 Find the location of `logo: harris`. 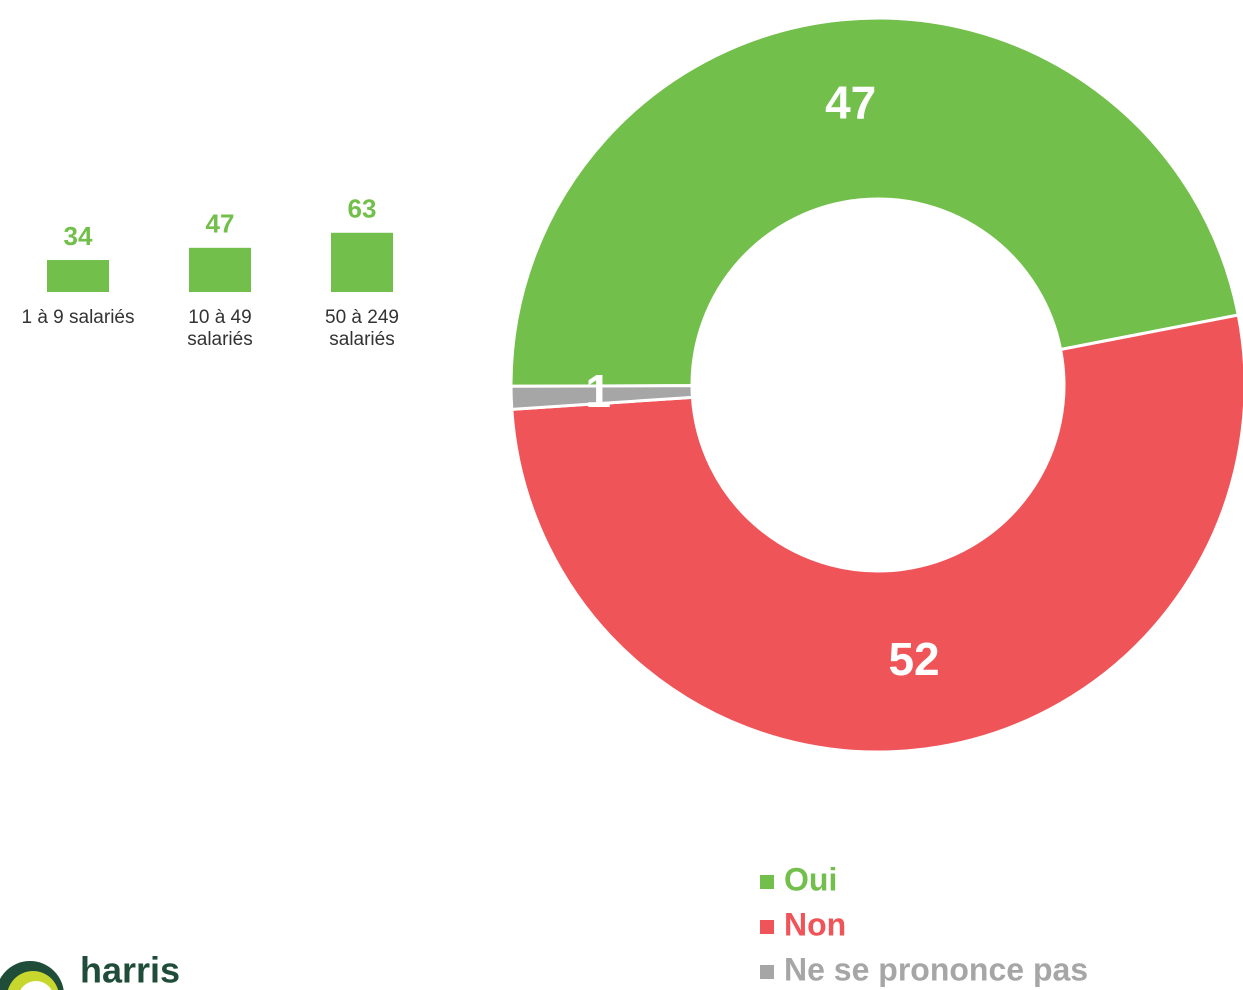

logo: harris is located at coordinates (90, 970).